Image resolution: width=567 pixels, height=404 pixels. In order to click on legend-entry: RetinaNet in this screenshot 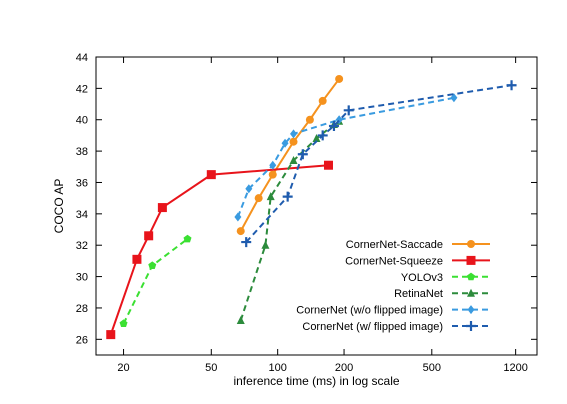, I will do `click(442, 294)`.